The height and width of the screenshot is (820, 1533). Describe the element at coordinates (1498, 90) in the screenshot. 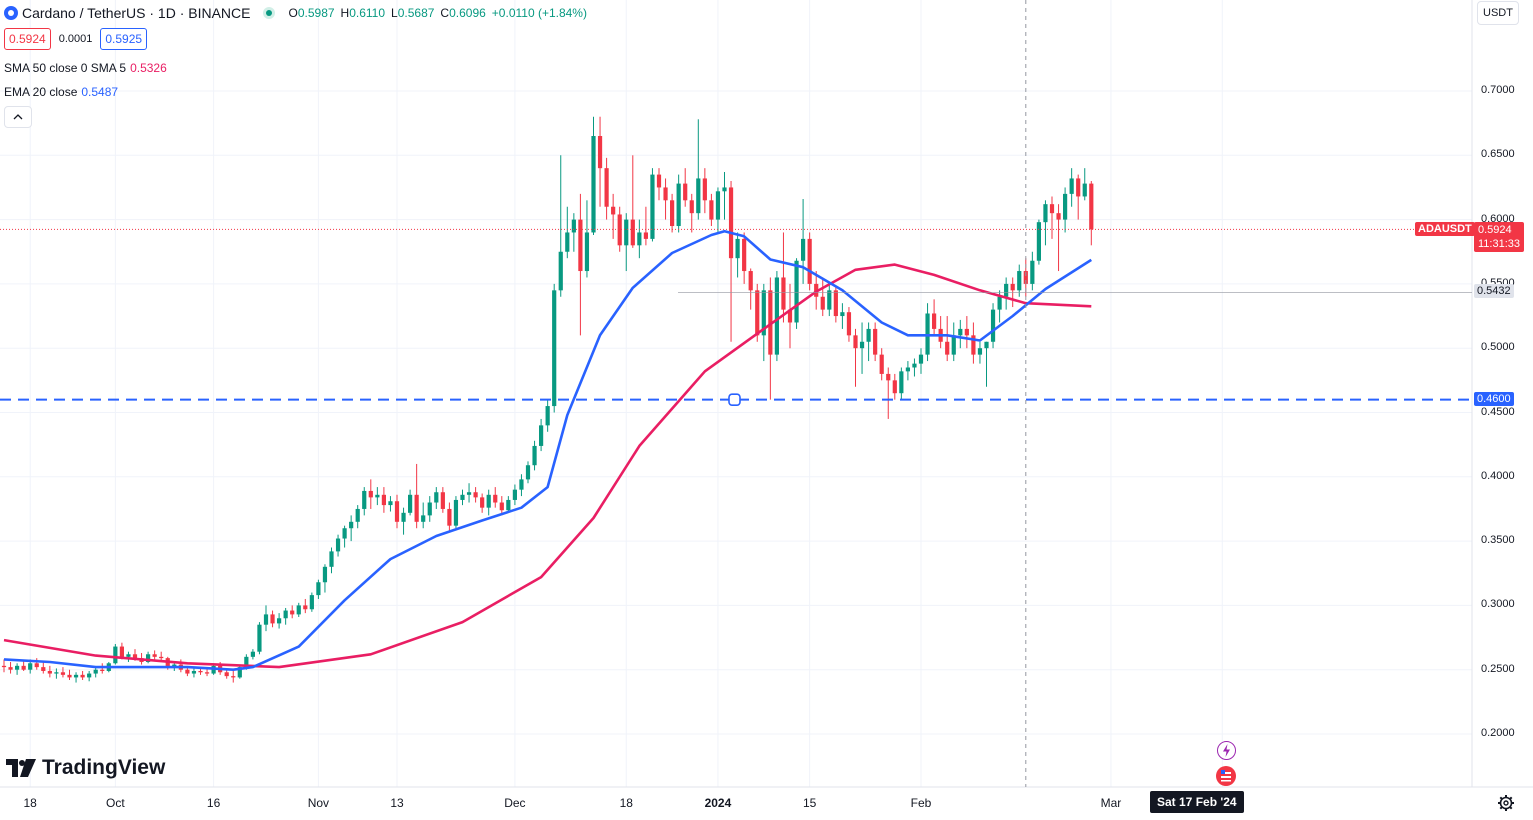

I see `price-tick-label: 0.7000` at that location.